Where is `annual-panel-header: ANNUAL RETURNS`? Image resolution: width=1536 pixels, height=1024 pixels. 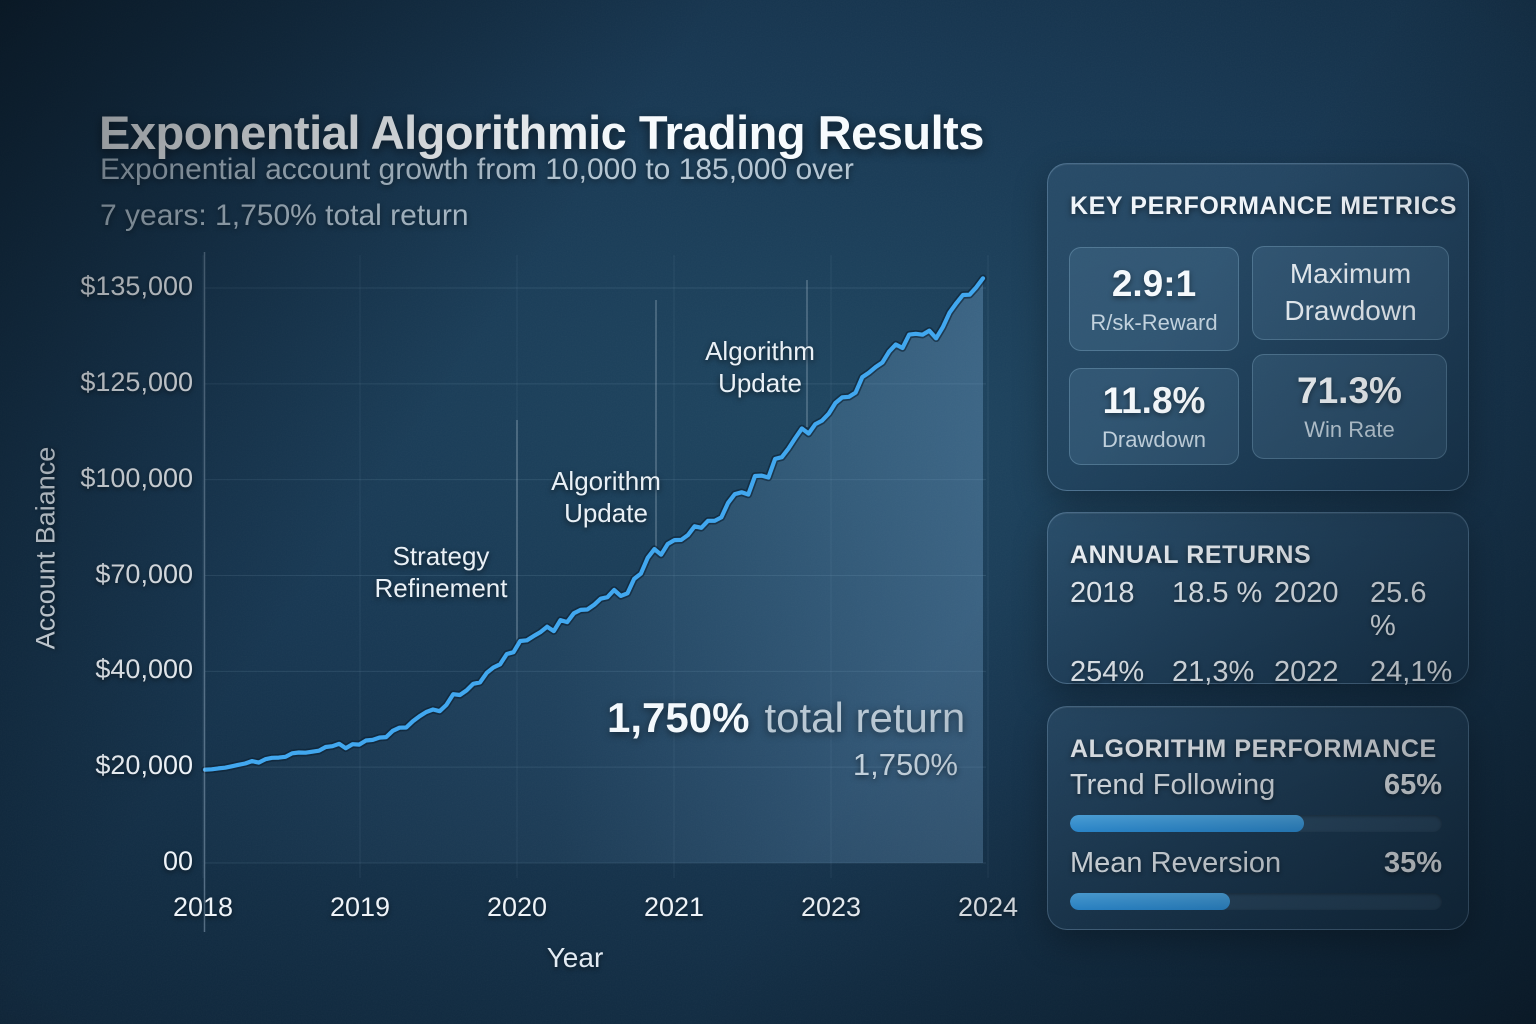 annual-panel-header: ANNUAL RETURNS is located at coordinates (1191, 555).